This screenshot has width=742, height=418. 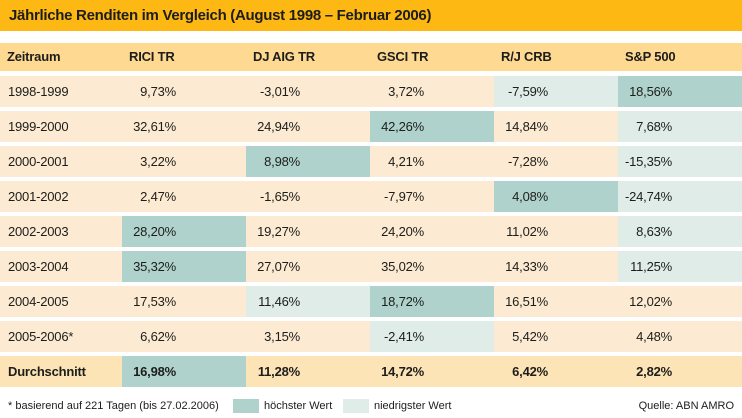 What do you see at coordinates (184, 91) in the screenshot?
I see `value-cell: 9,73%` at bounding box center [184, 91].